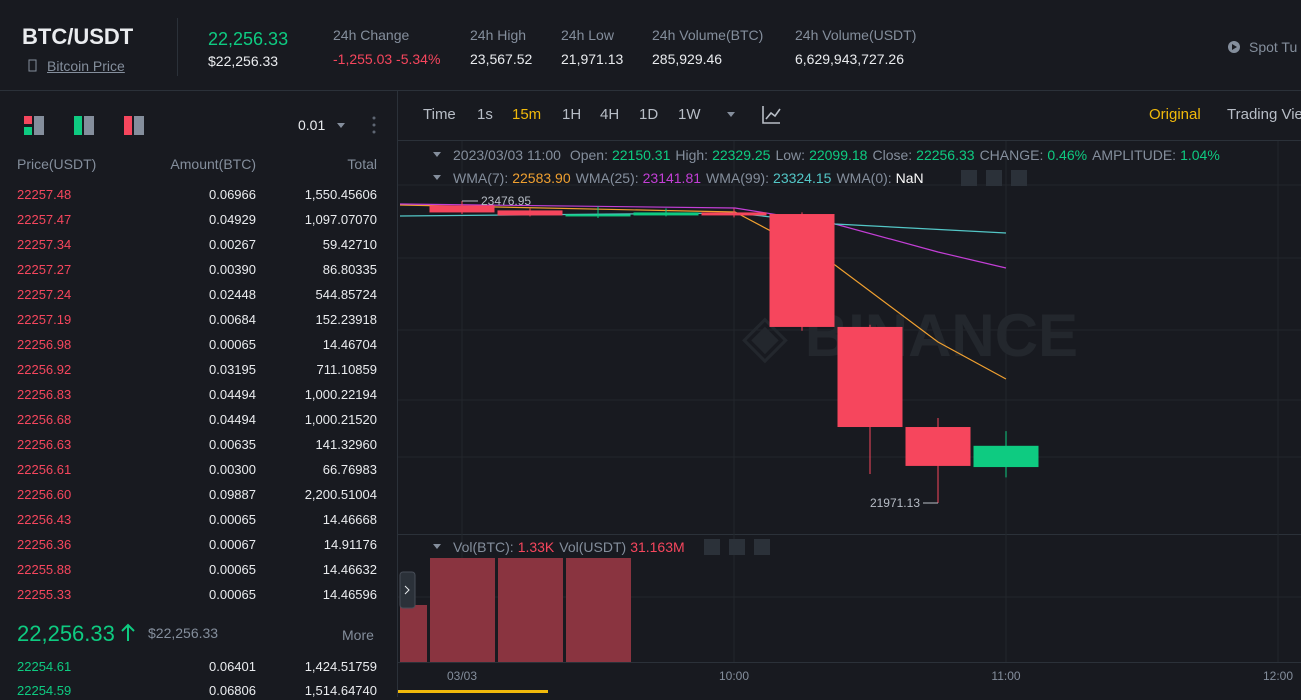  Describe the element at coordinates (1264, 114) in the screenshot. I see `view-tab: Trading Vie` at that location.